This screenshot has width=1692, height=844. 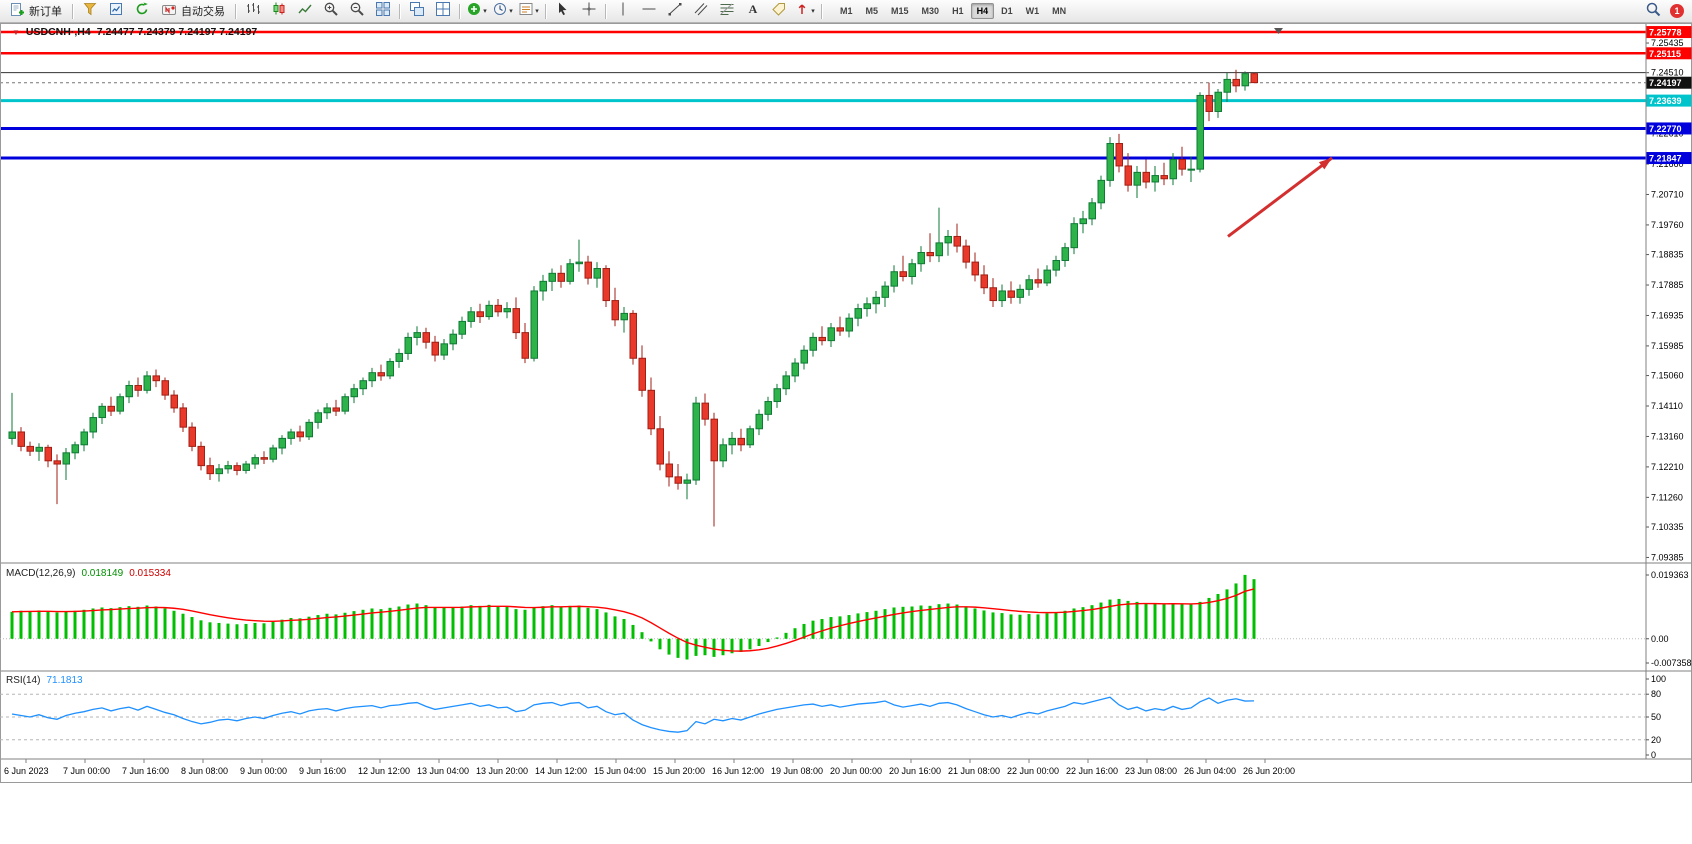 I want to click on svg-text: 80, so click(x=1656, y=694).